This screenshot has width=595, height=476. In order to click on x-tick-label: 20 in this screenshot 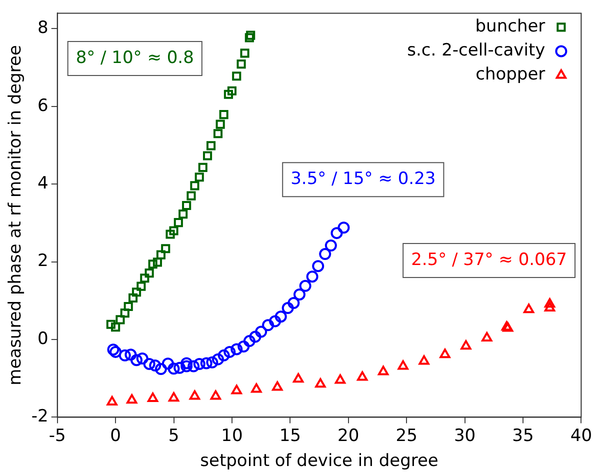, I will do `click(349, 436)`.